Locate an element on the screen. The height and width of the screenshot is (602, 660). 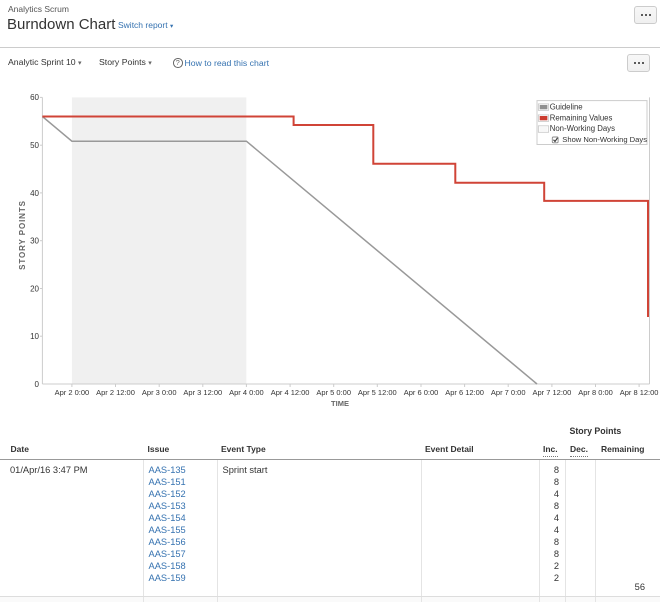
svg-text: Apr 6 12:00 is located at coordinates (464, 392).